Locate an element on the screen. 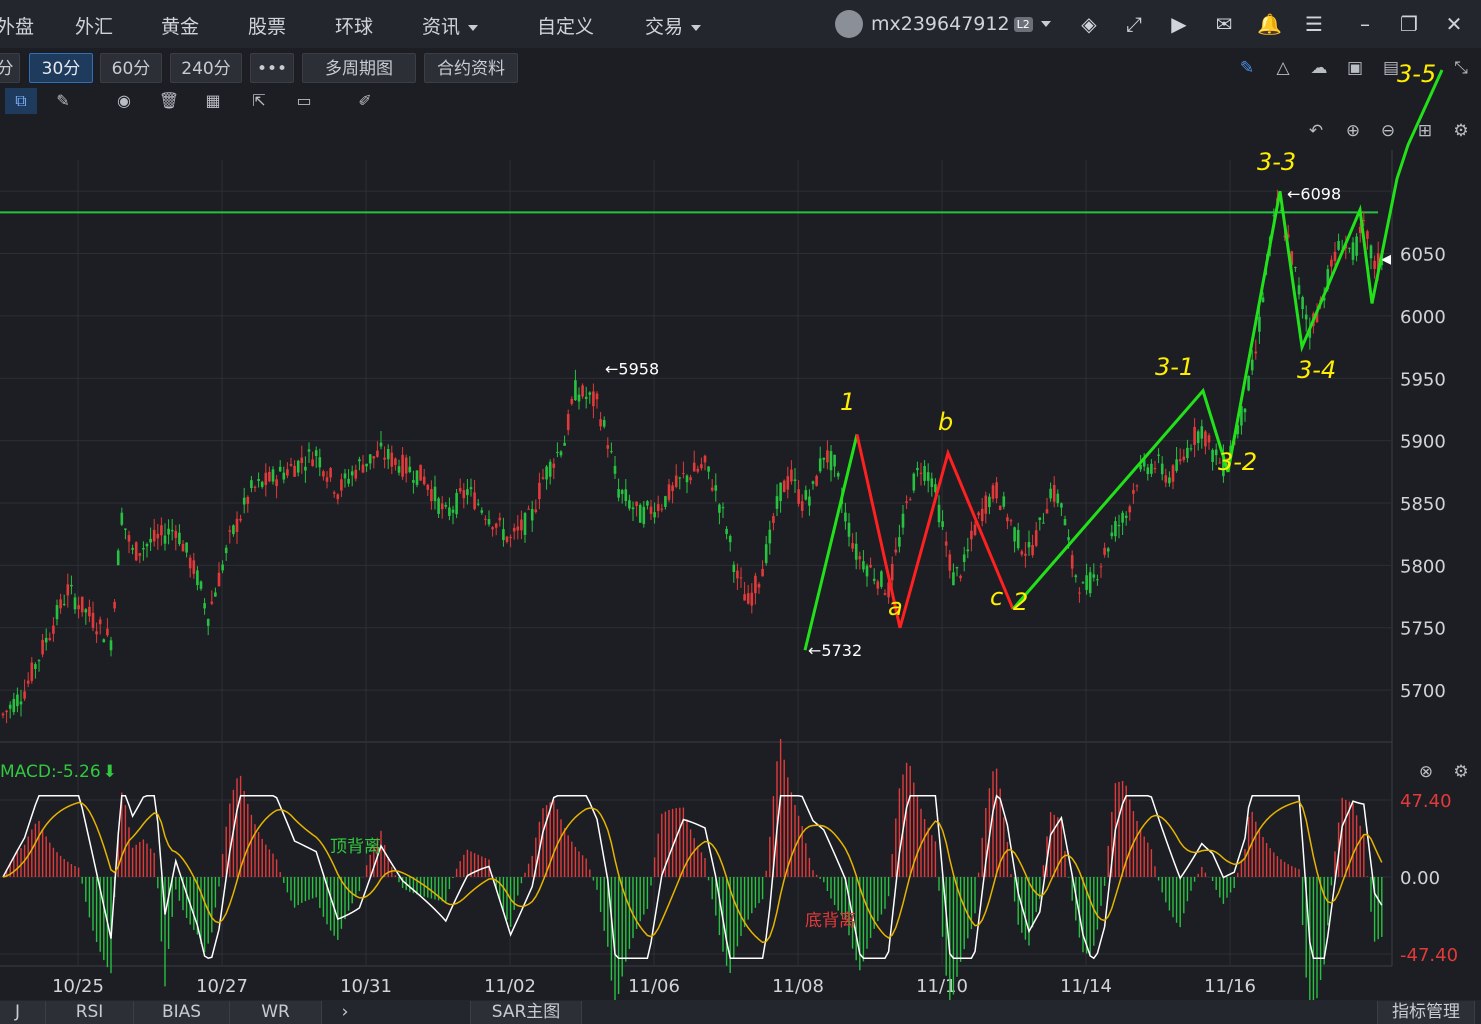 This screenshot has height=1024, width=1481. hand-annotation: 3-5 is located at coordinates (1416, 74).